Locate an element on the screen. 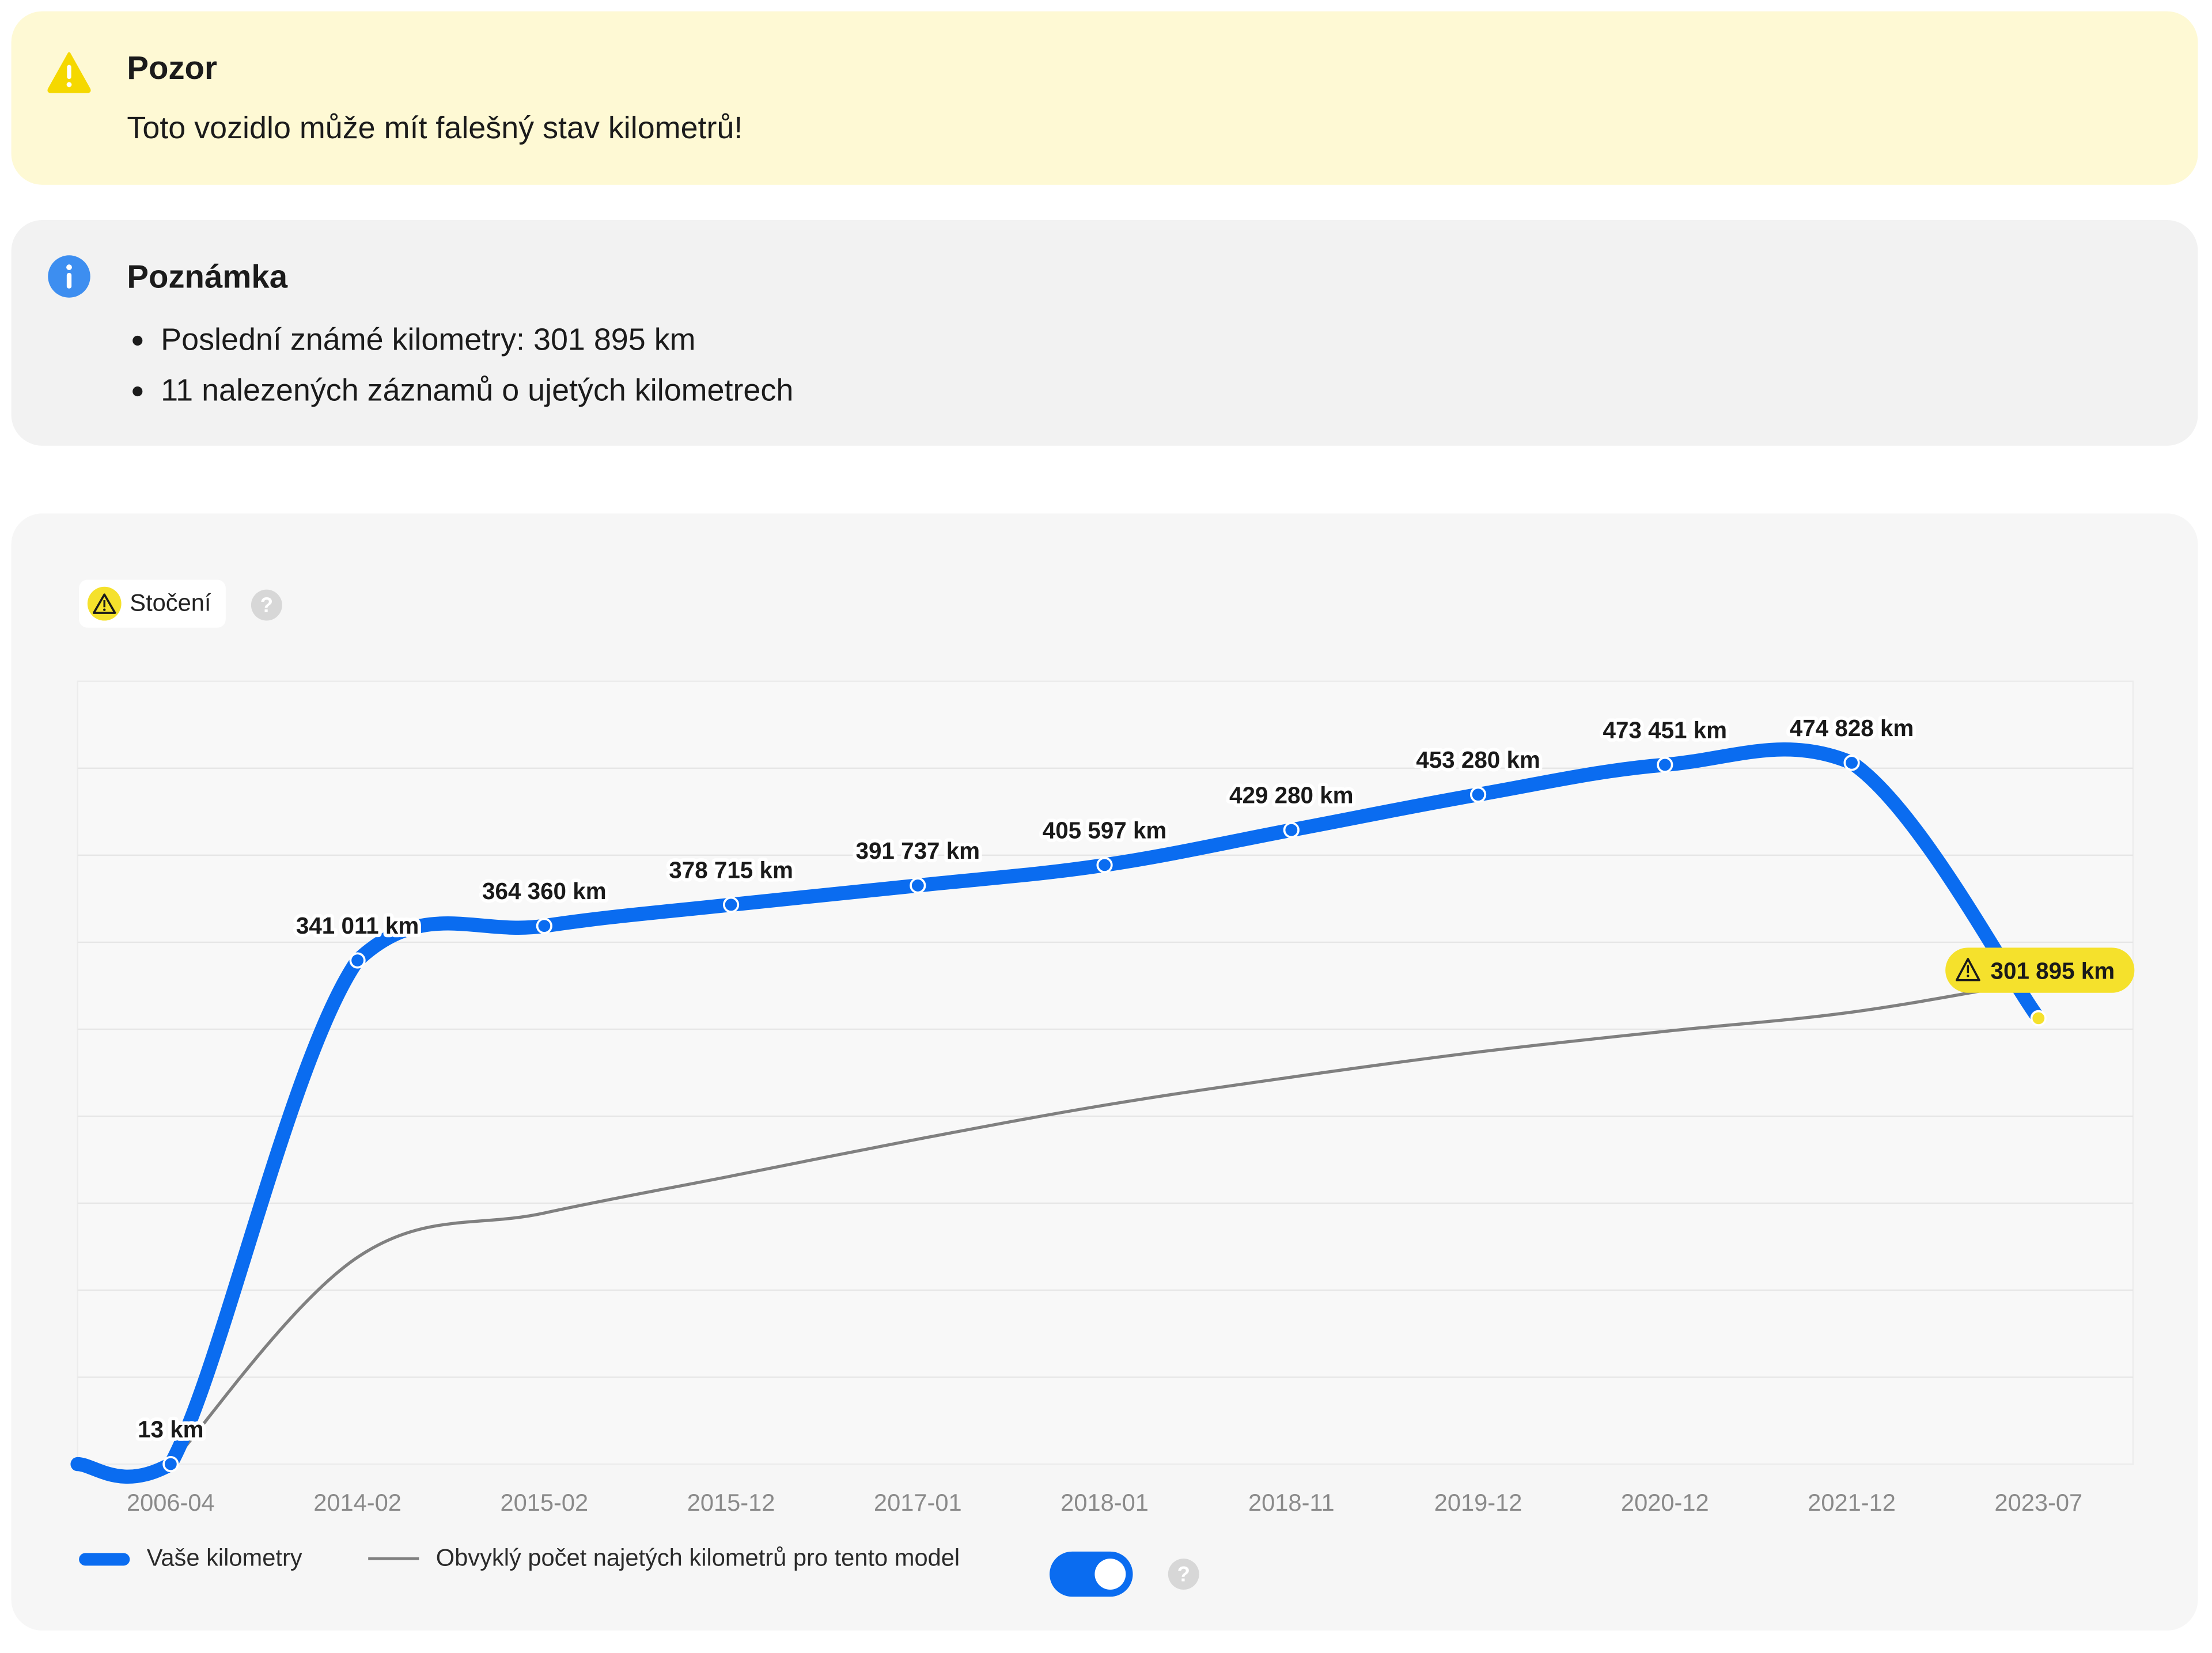 The image size is (2212, 1653). data-label: 473 451 km is located at coordinates (1665, 729).